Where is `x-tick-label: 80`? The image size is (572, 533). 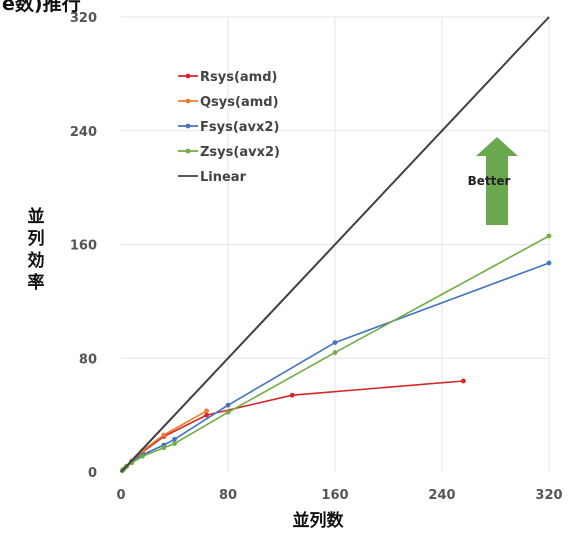 x-tick-label: 80 is located at coordinates (228, 495).